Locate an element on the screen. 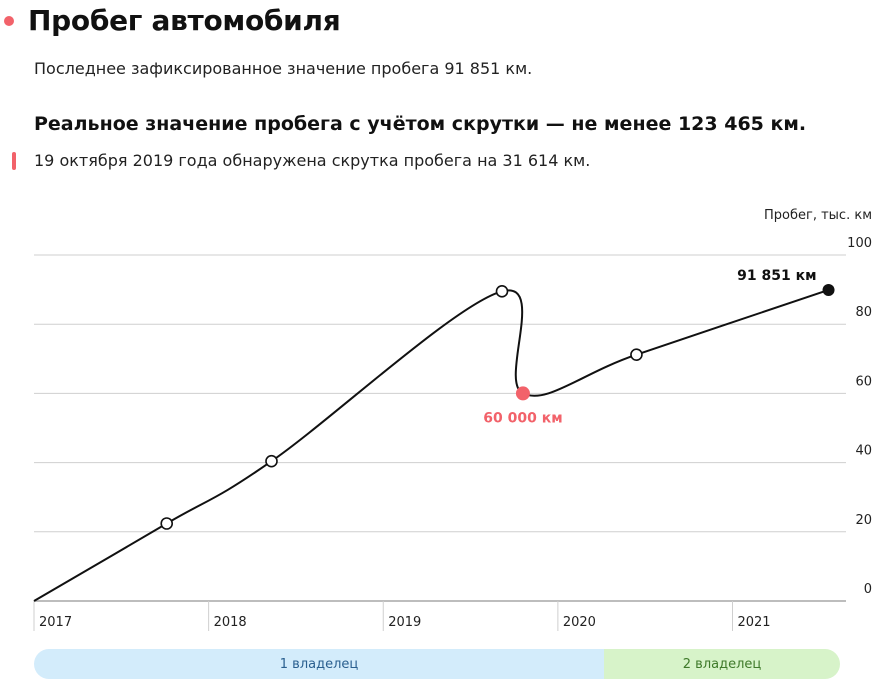  rollback-marker is located at coordinates (14, 160).